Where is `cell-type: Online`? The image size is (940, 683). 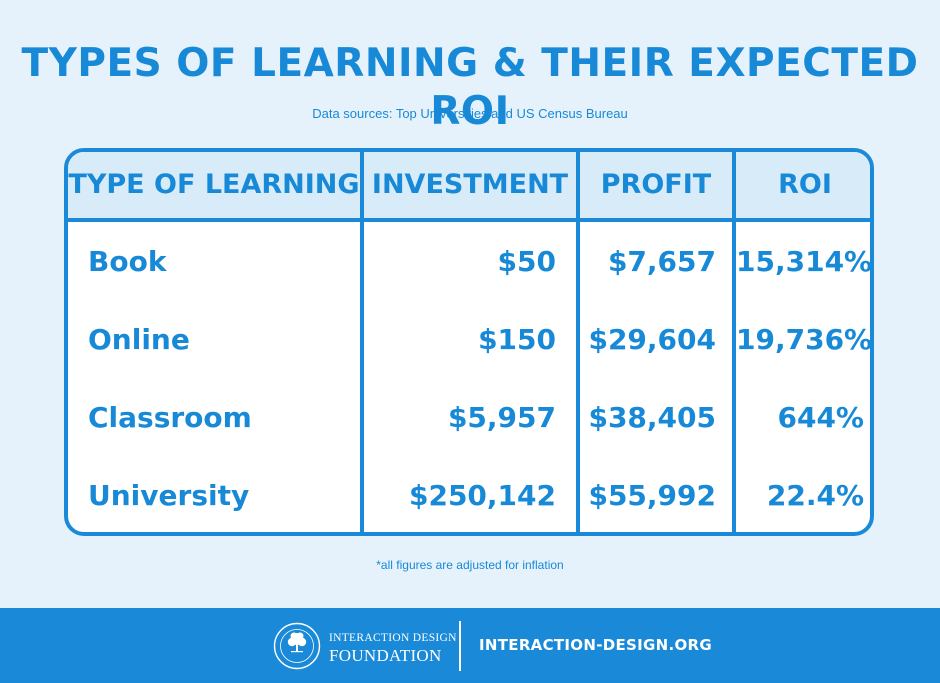 cell-type: Online is located at coordinates (139, 339).